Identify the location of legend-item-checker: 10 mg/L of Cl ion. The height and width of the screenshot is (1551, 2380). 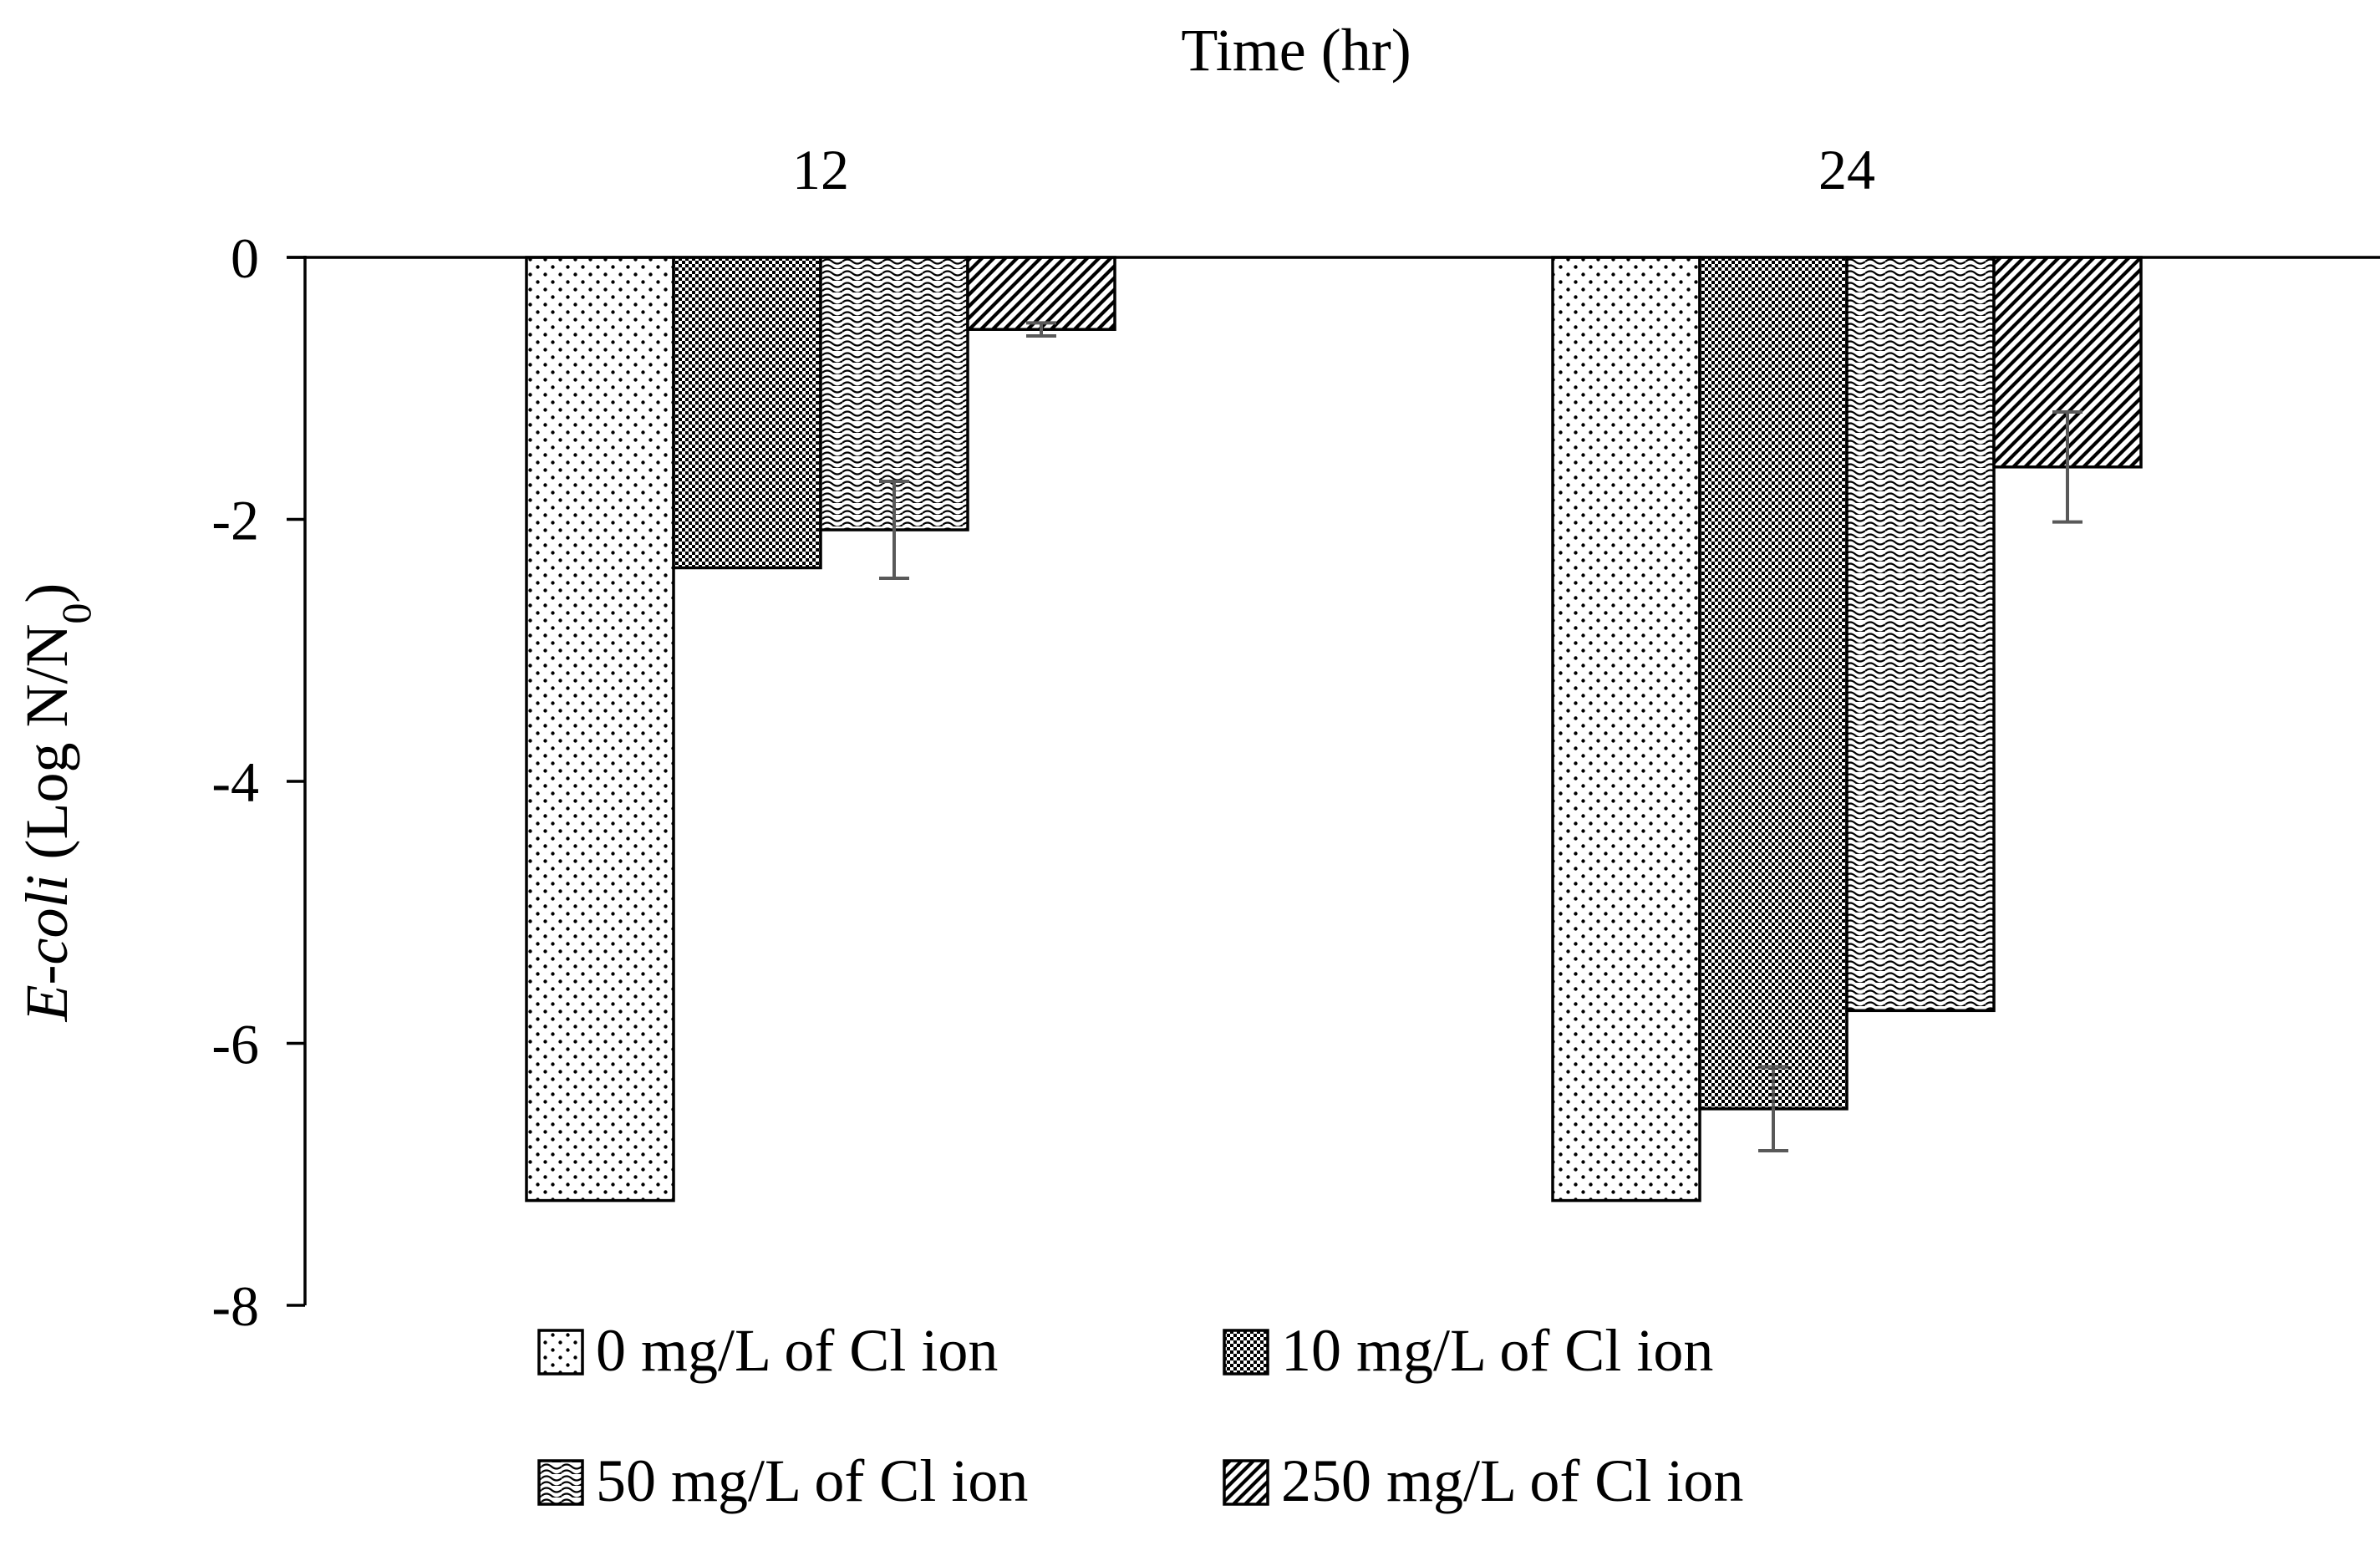
(1468, 1350).